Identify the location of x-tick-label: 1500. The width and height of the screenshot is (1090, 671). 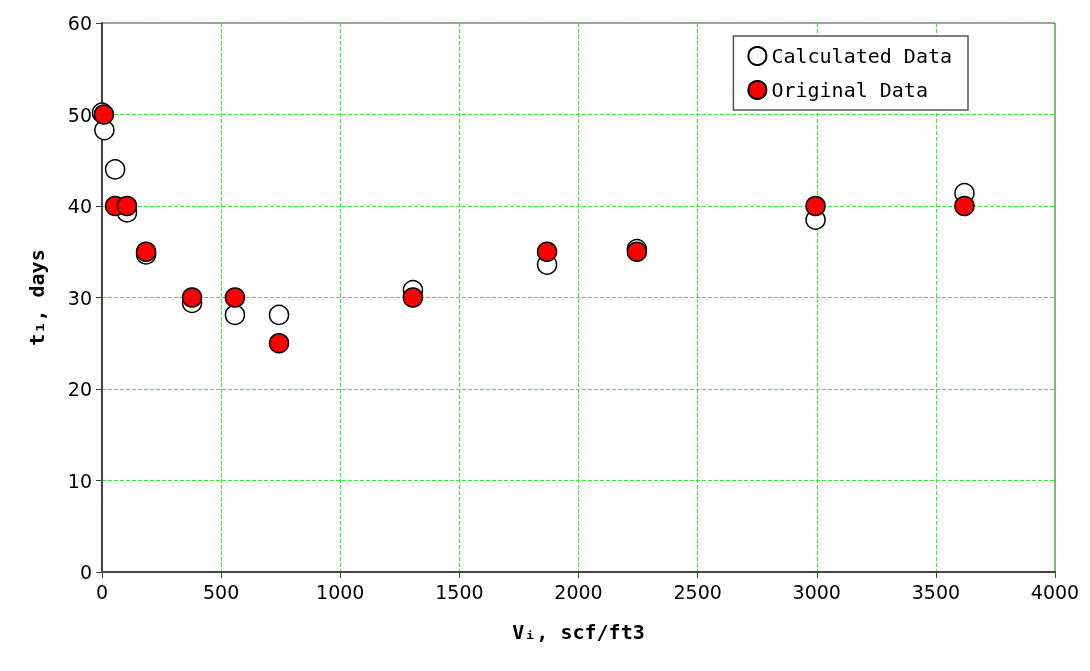
(459, 591).